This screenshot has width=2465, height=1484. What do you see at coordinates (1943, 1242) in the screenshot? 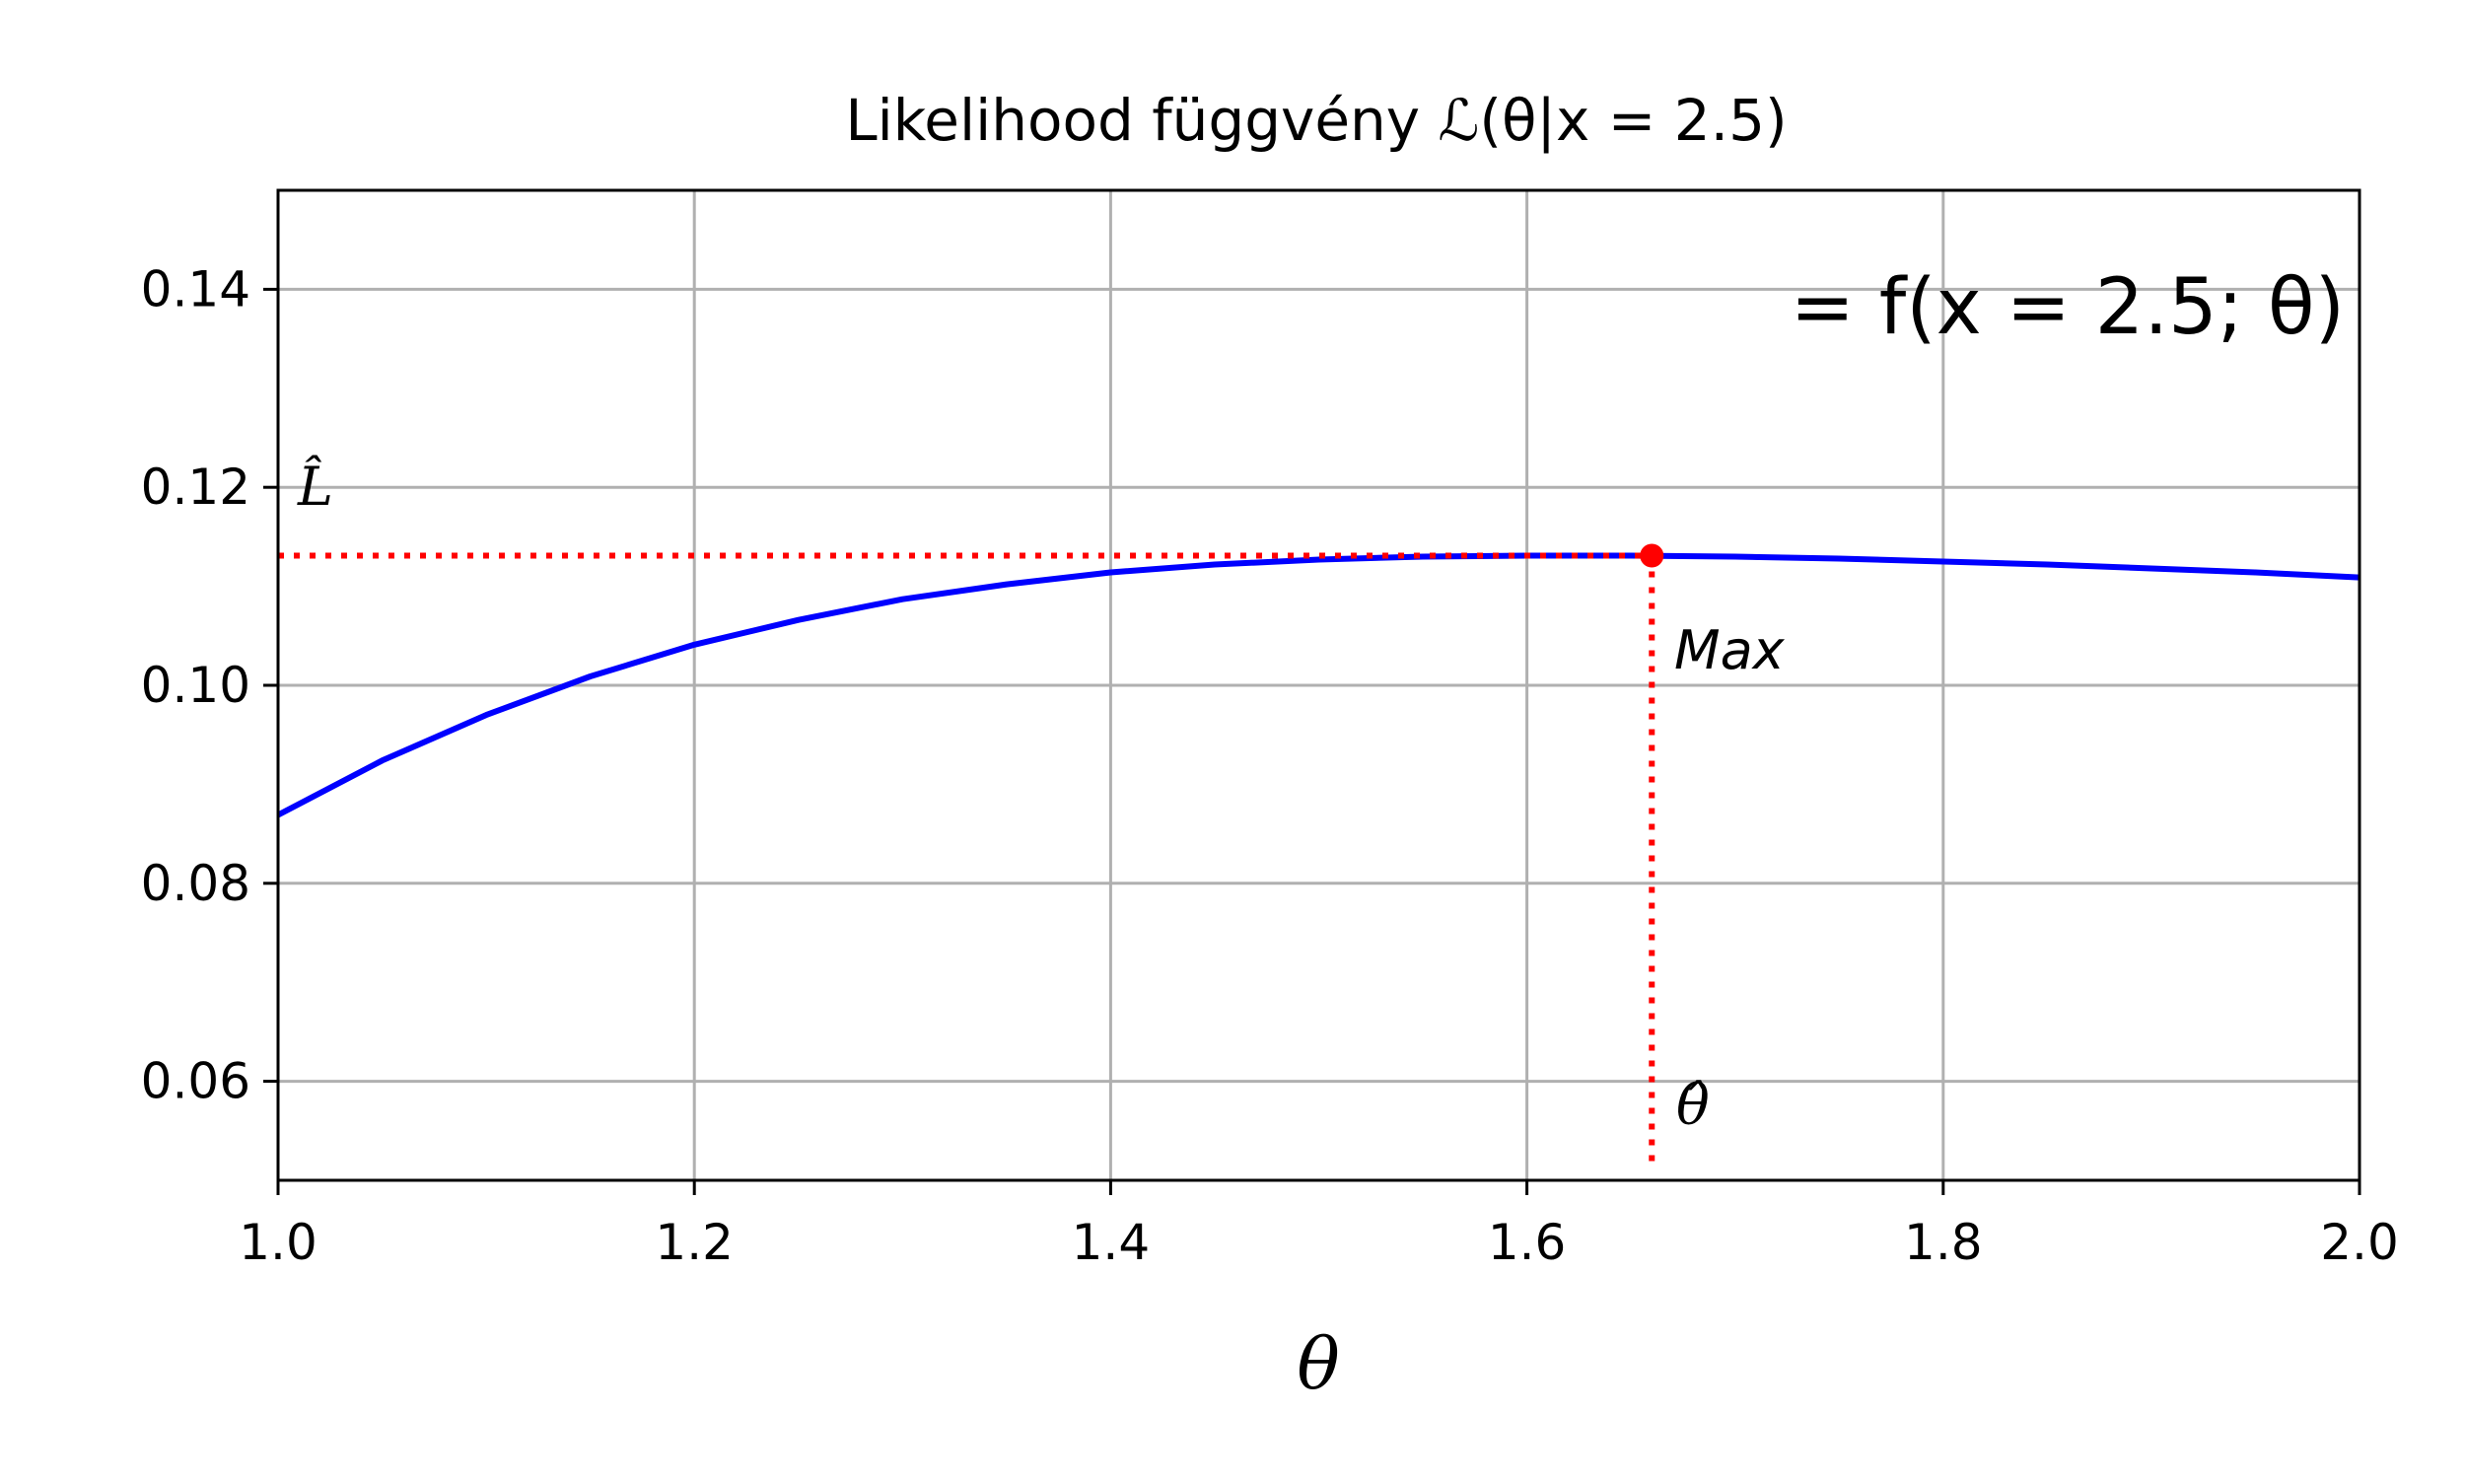
I see `x-tick-label: 1.8` at bounding box center [1943, 1242].